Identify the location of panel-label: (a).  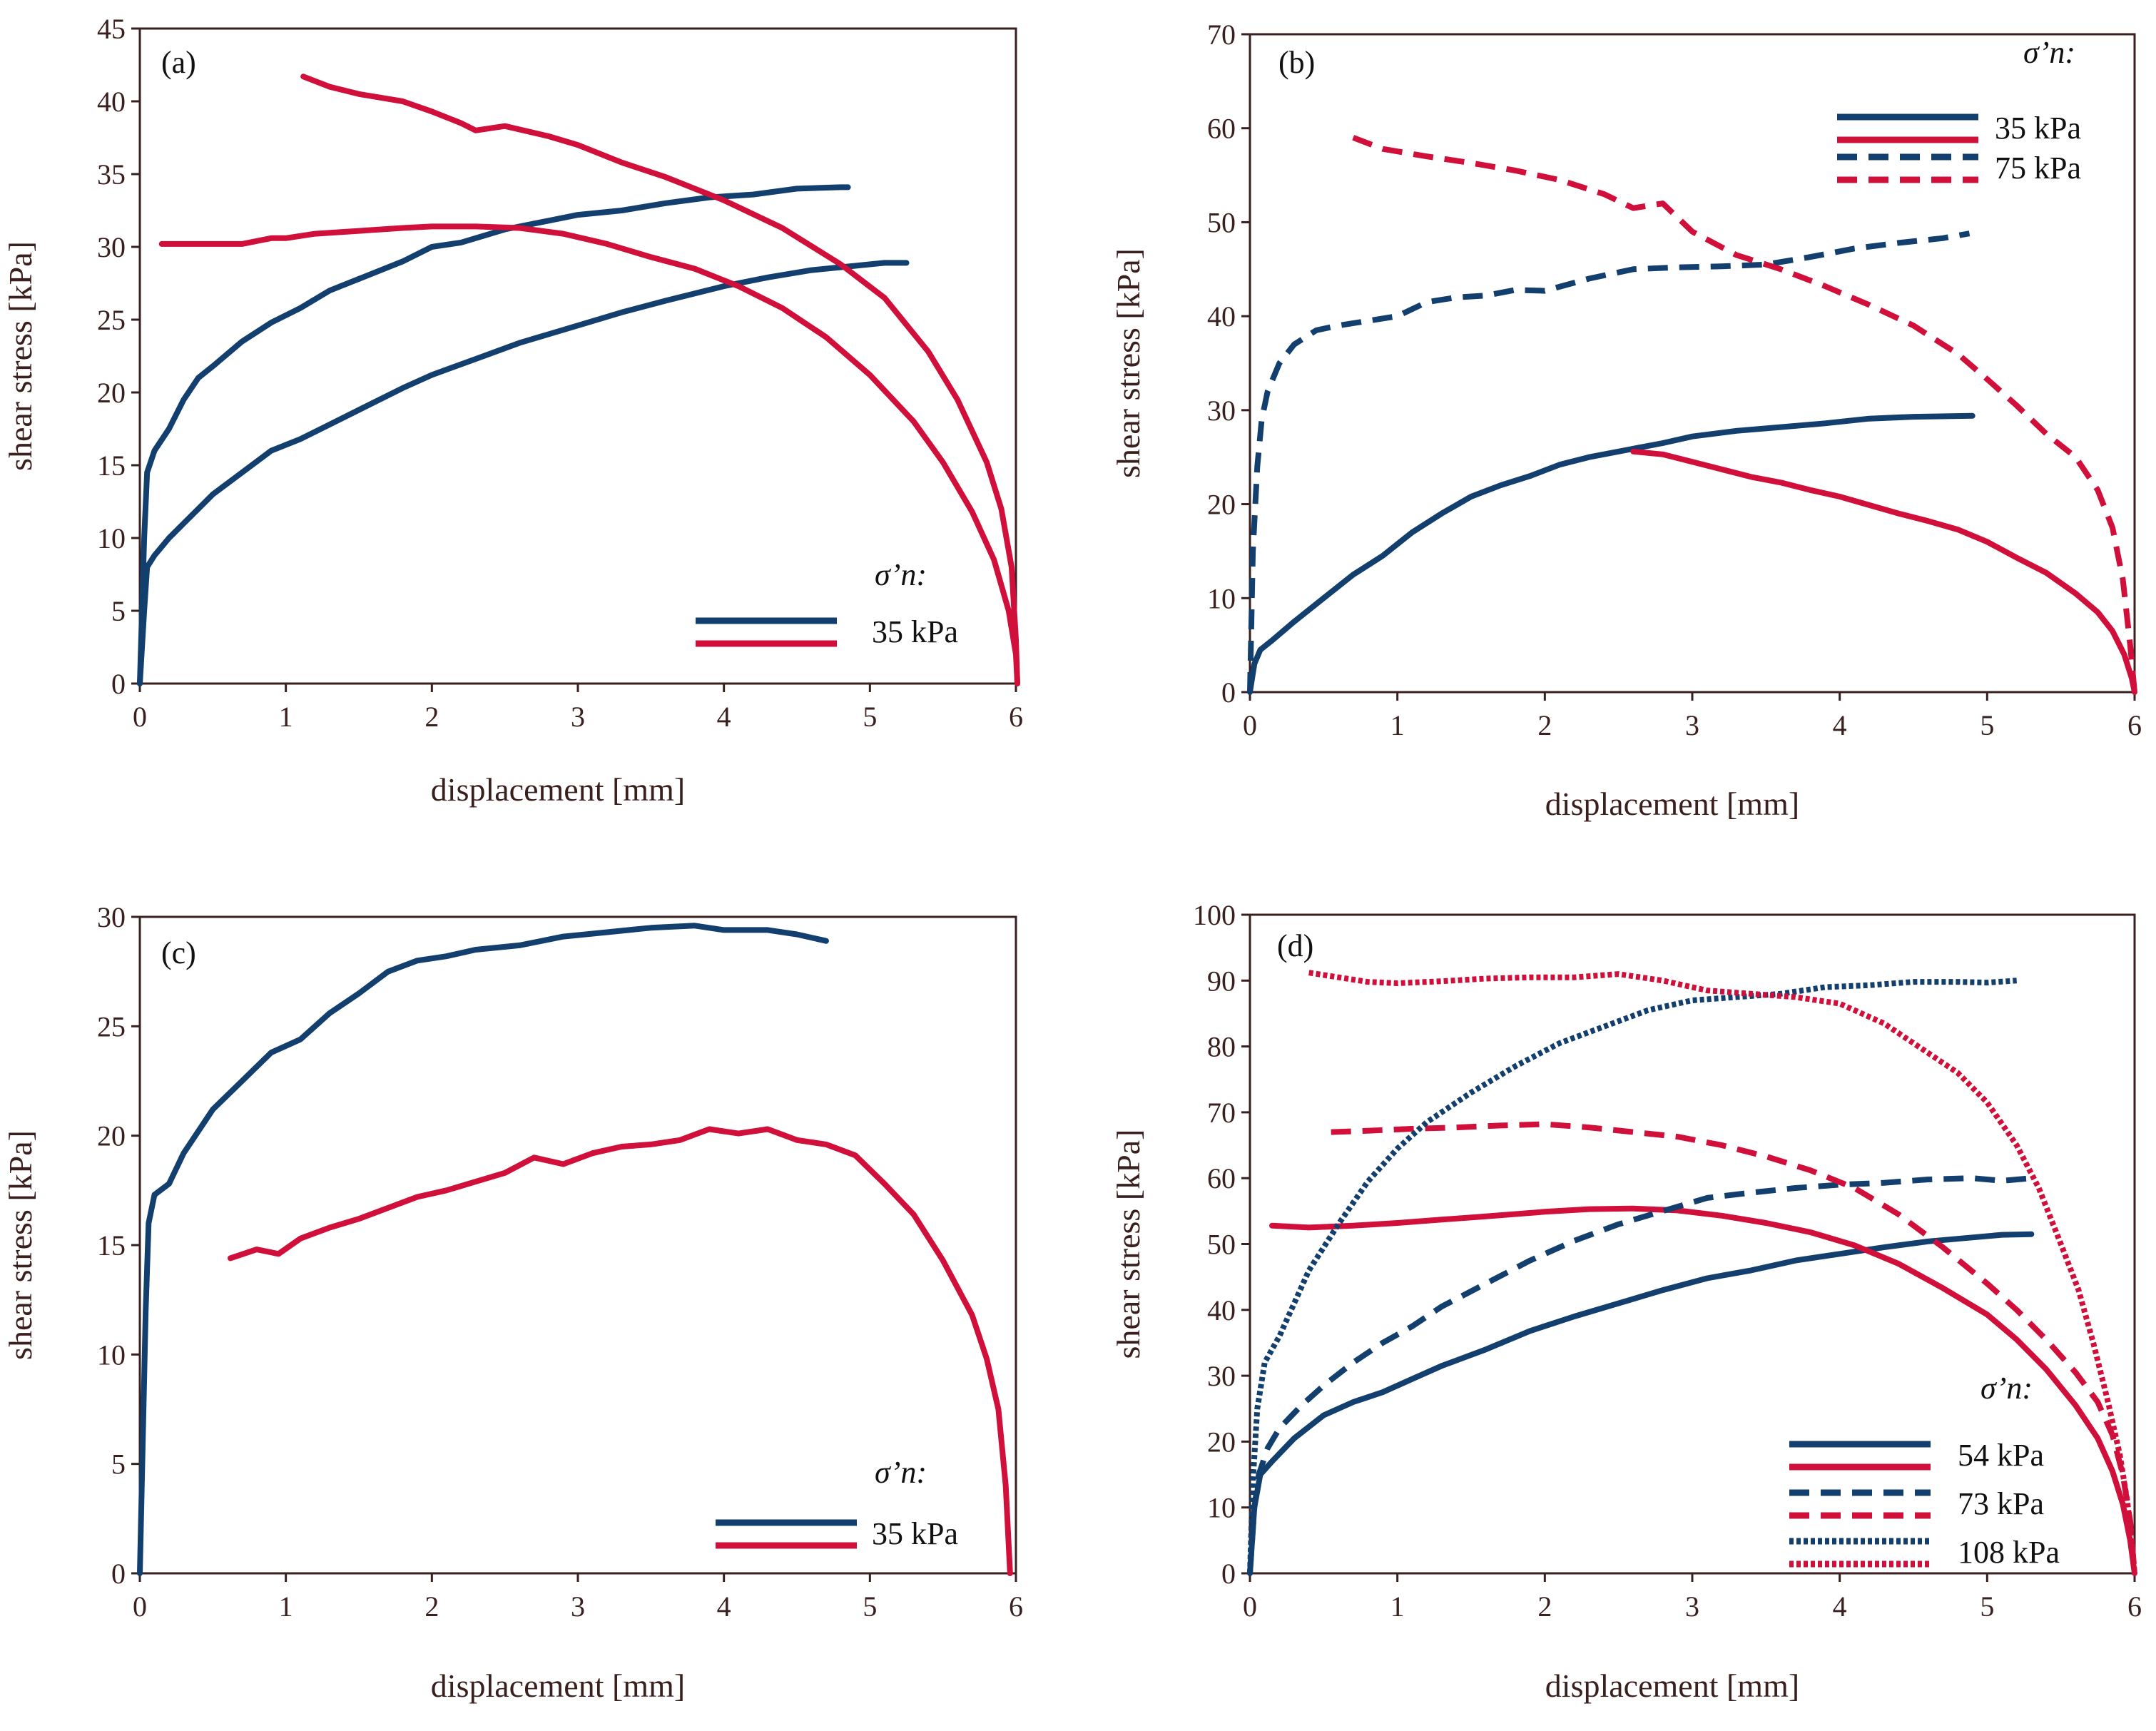
(178, 62).